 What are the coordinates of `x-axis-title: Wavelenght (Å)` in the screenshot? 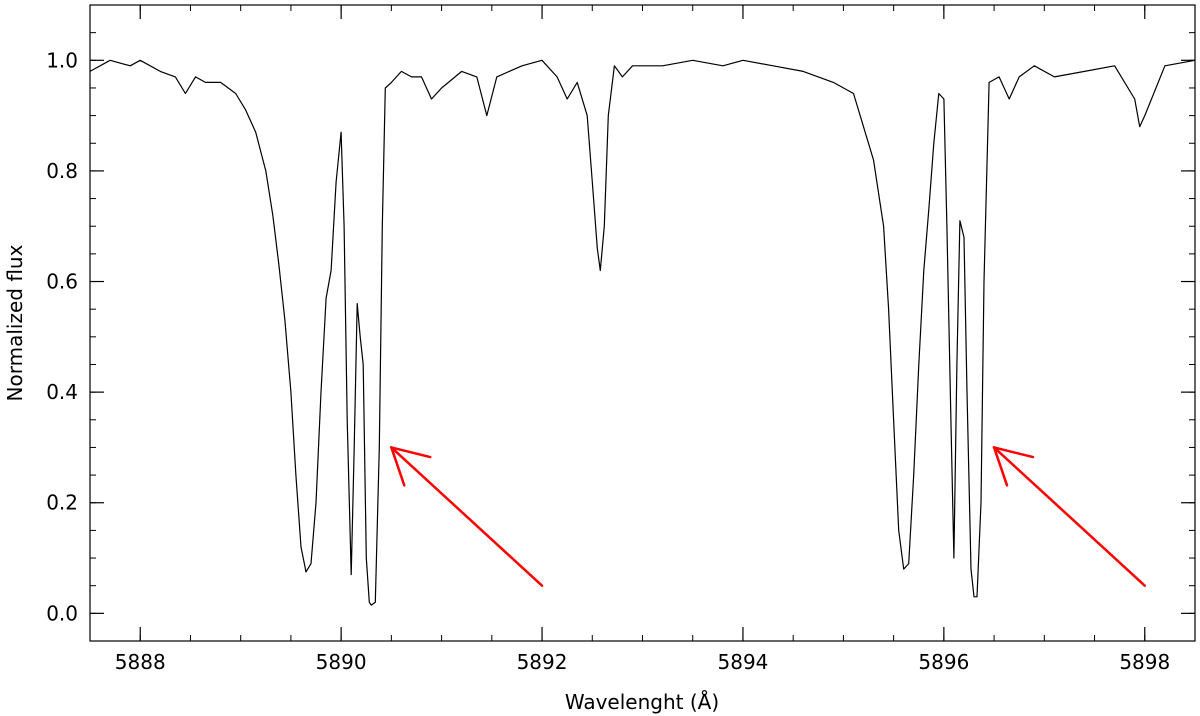 It's located at (642, 702).